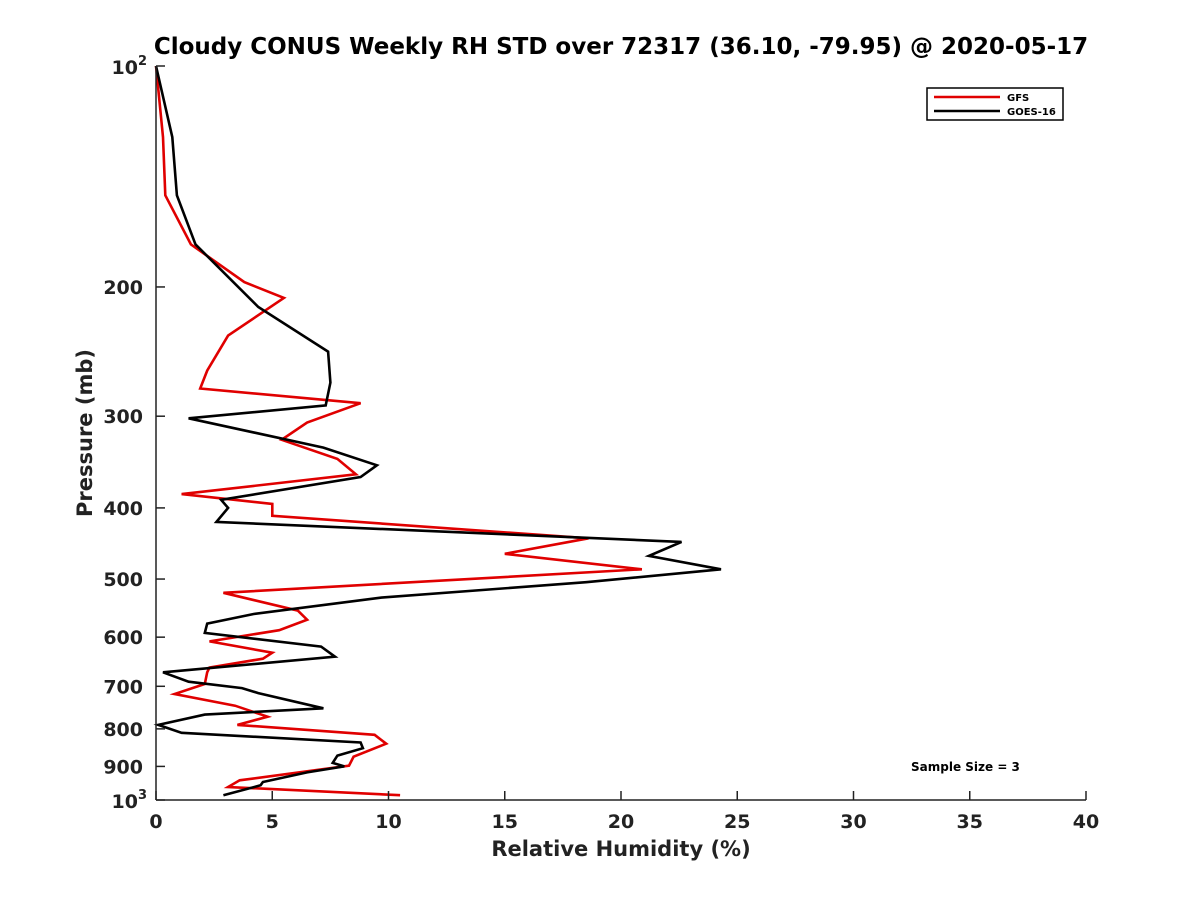  Describe the element at coordinates (620, 849) in the screenshot. I see `x-axis-title: Relative Humidity (%)` at that location.